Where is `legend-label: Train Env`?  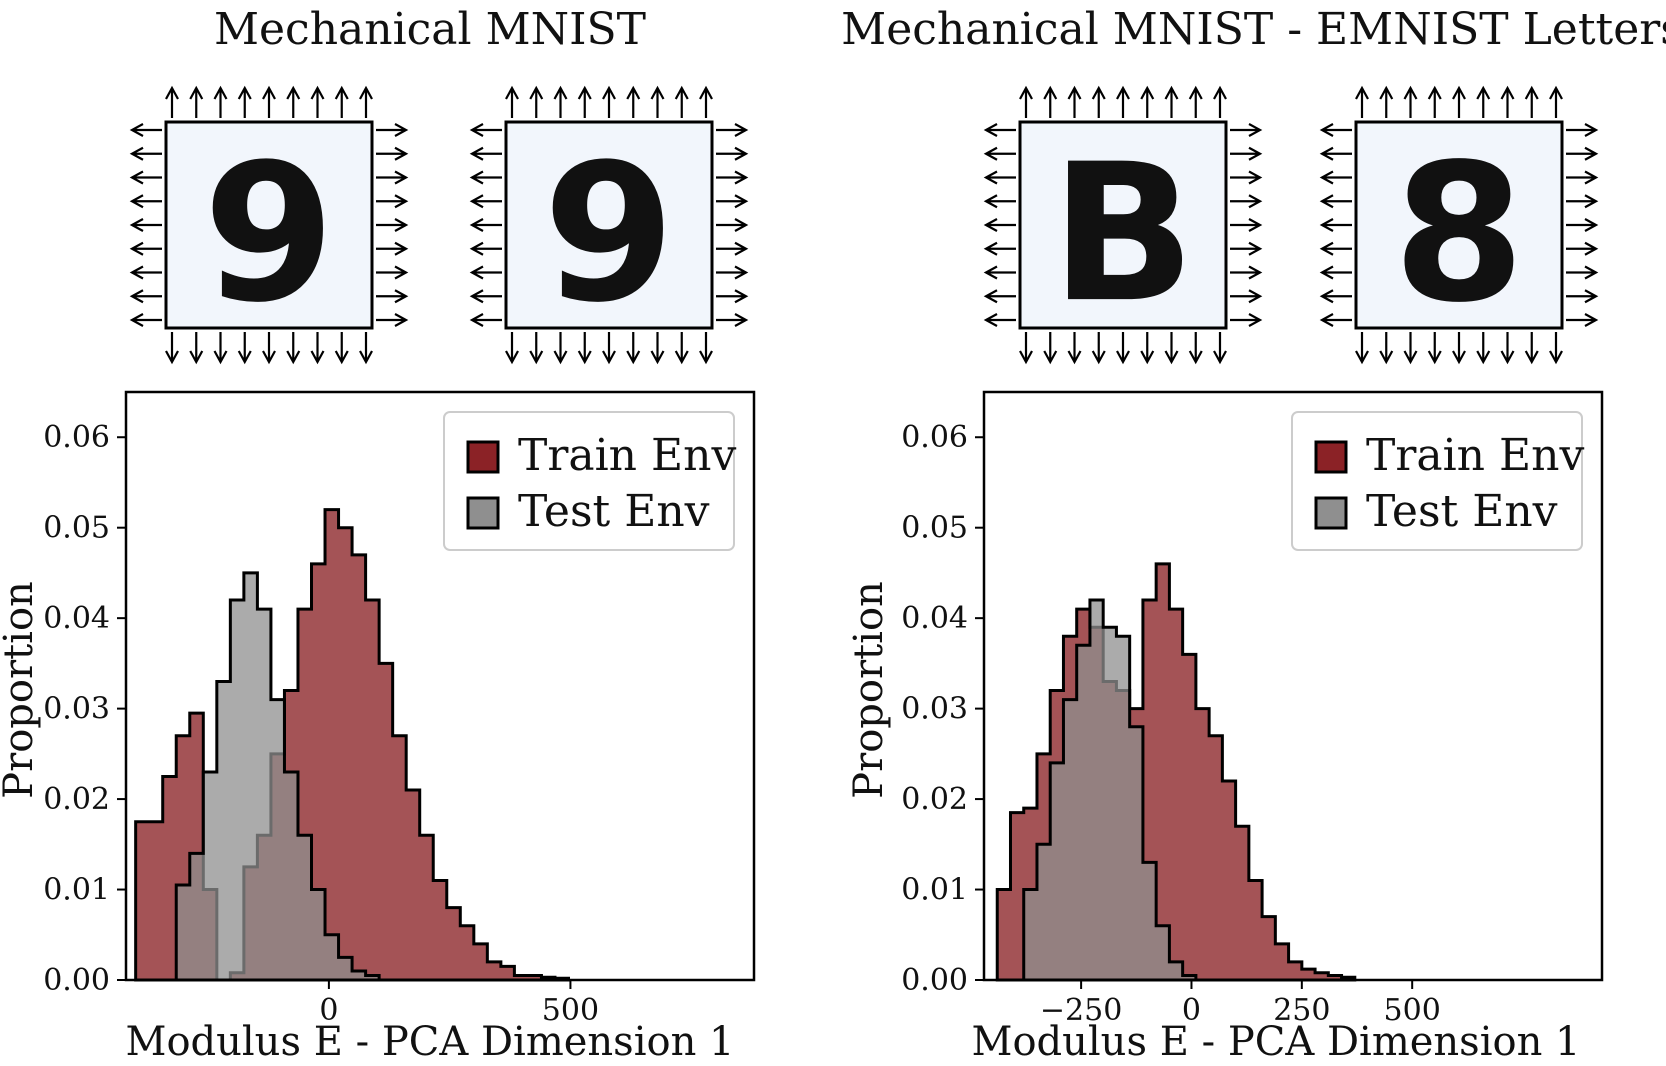 legend-label: Train Env is located at coordinates (627, 455).